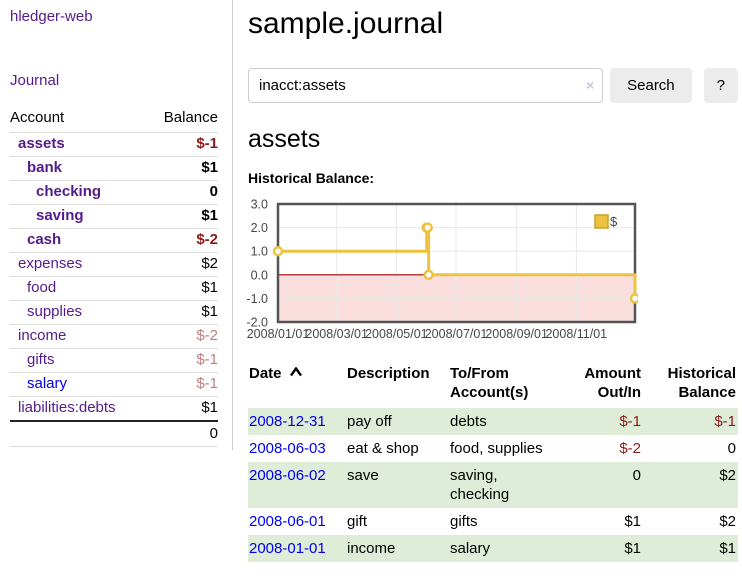 The image size is (742, 582). What do you see at coordinates (35, 80) in the screenshot?
I see `nav-journal-link: Journal` at bounding box center [35, 80].